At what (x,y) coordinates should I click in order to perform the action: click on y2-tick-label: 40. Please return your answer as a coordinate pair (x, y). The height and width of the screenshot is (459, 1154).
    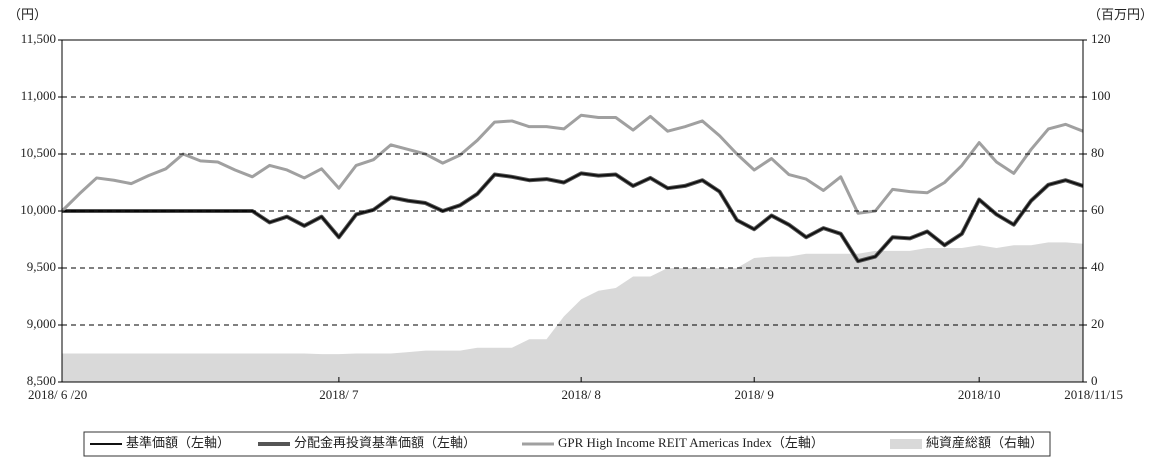
    Looking at the image, I should click on (1097, 266).